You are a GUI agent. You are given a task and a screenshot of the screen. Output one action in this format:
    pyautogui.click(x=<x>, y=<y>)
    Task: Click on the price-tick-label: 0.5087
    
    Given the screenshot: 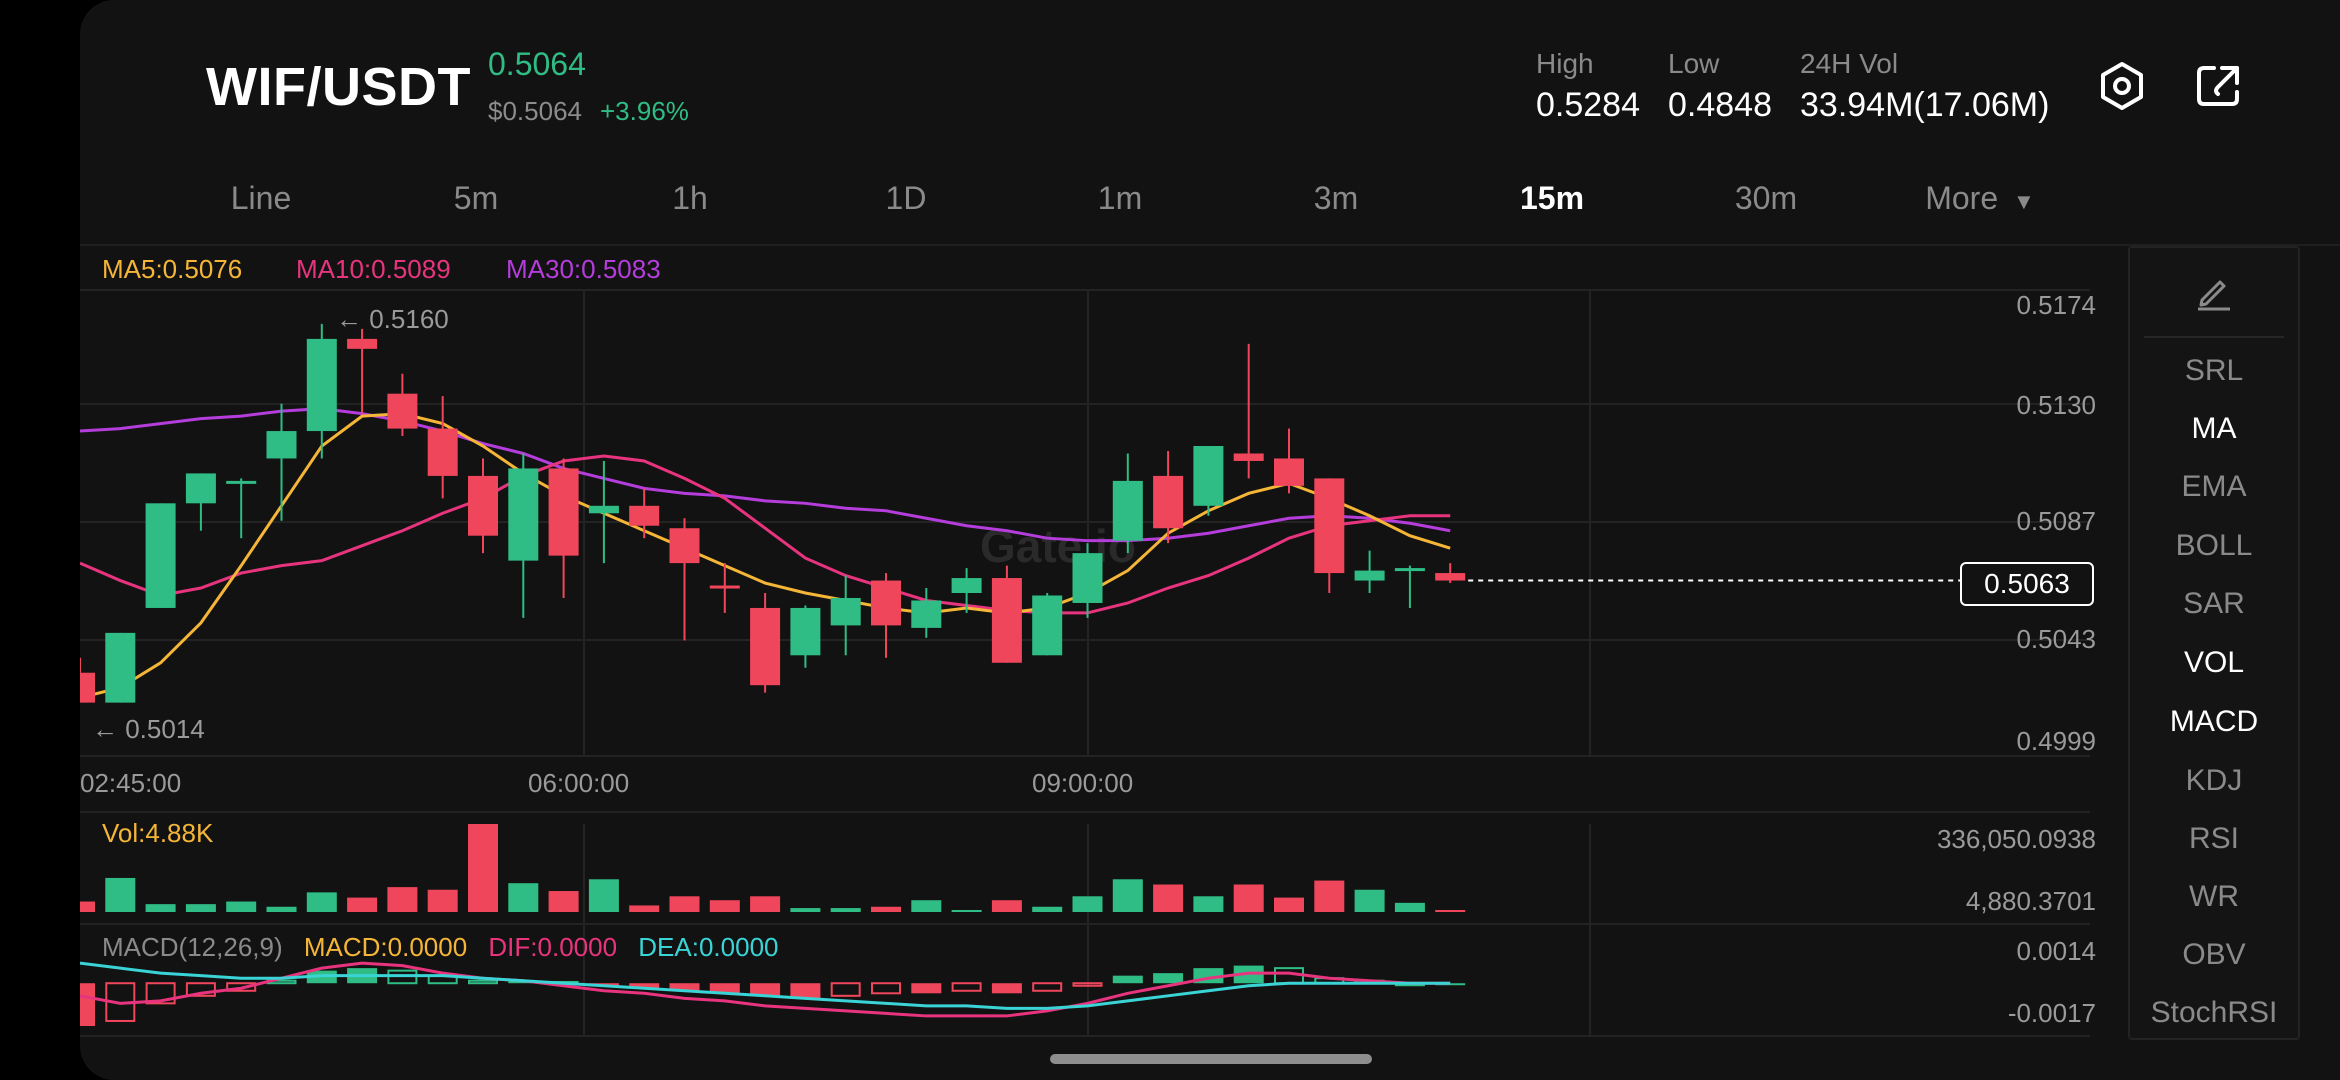 What is the action you would take?
    pyautogui.click(x=2056, y=521)
    